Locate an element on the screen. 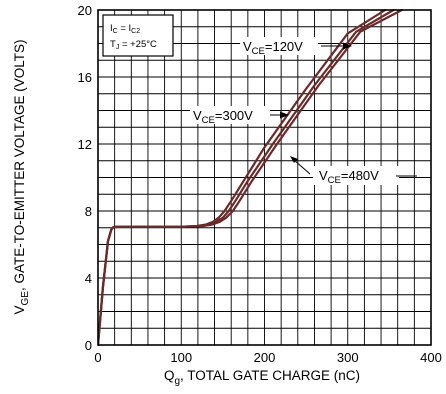 The height and width of the screenshot is (394, 446). cond-tj-sub: J is located at coordinates (118, 47).